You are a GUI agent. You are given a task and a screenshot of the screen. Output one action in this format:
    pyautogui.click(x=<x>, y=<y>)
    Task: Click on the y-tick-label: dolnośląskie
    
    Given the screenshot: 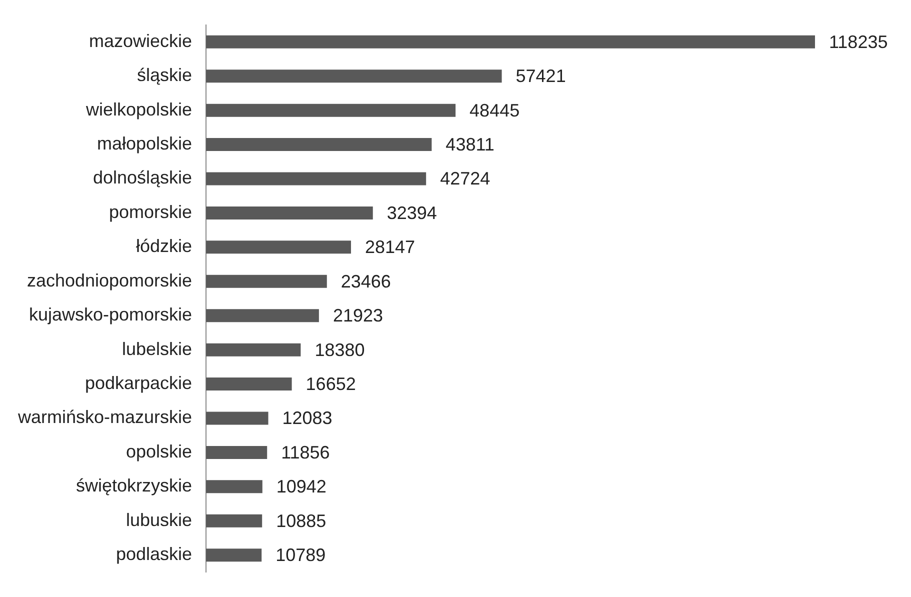 What is the action you would take?
    pyautogui.click(x=142, y=178)
    